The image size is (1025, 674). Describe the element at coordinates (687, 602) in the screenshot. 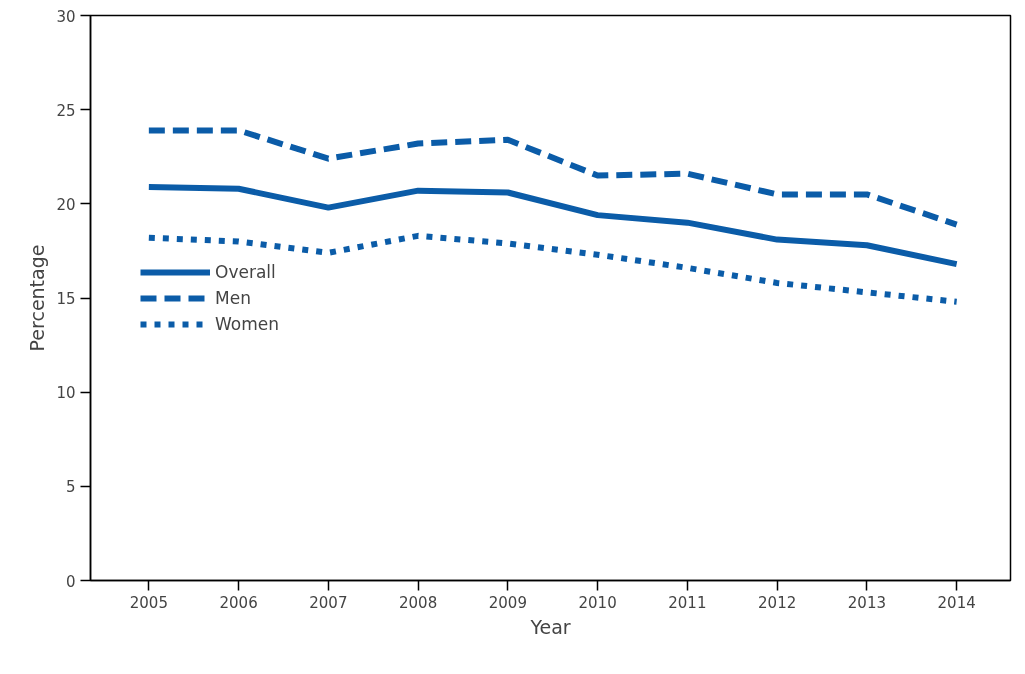

I see `x-tick-label: 2011` at that location.